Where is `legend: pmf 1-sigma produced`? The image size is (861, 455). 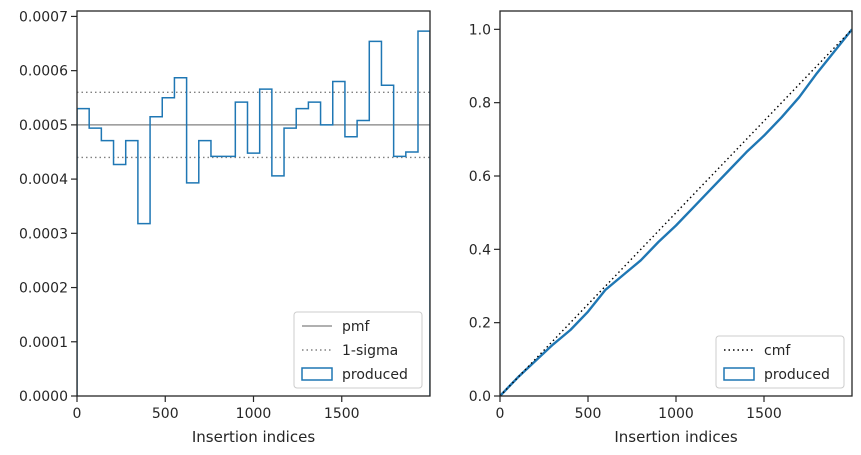 legend: pmf 1-sigma produced is located at coordinates (358, 350).